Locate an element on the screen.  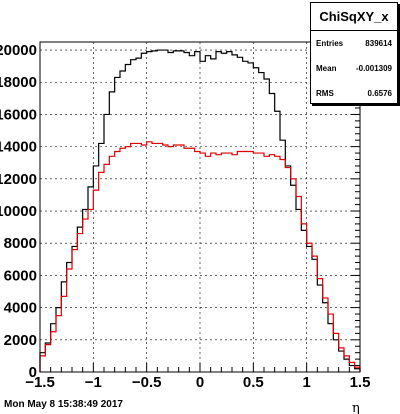
stats-rms-value: 0.6576 is located at coordinates (379, 93).